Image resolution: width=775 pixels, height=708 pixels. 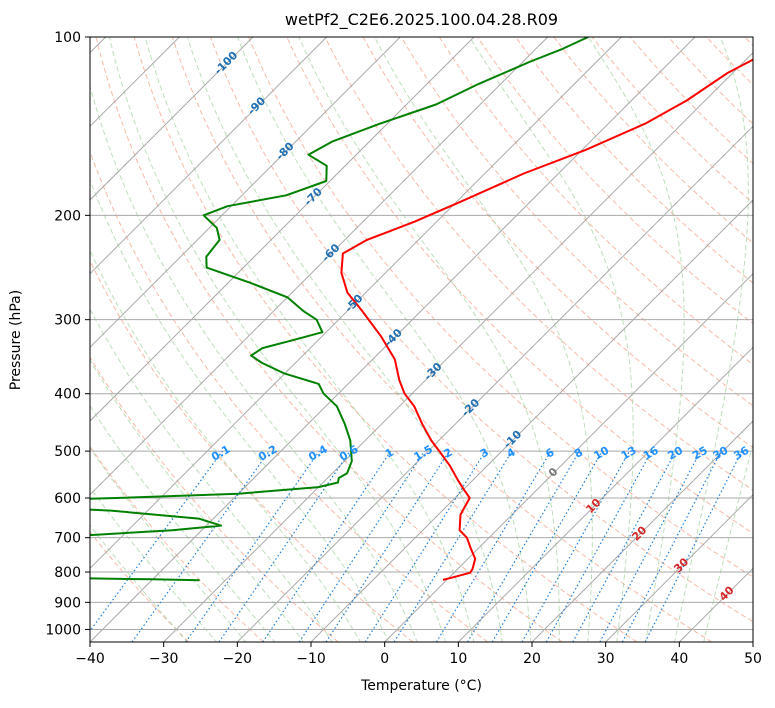 What do you see at coordinates (679, 659) in the screenshot?
I see `x-tick-label: 40` at bounding box center [679, 659].